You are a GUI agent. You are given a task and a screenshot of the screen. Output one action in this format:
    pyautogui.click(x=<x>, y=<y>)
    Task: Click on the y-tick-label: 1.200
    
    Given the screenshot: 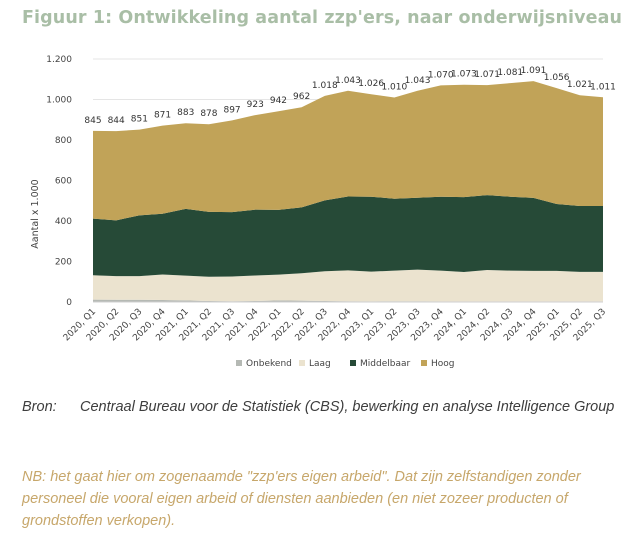 What is the action you would take?
    pyautogui.click(x=59, y=60)
    